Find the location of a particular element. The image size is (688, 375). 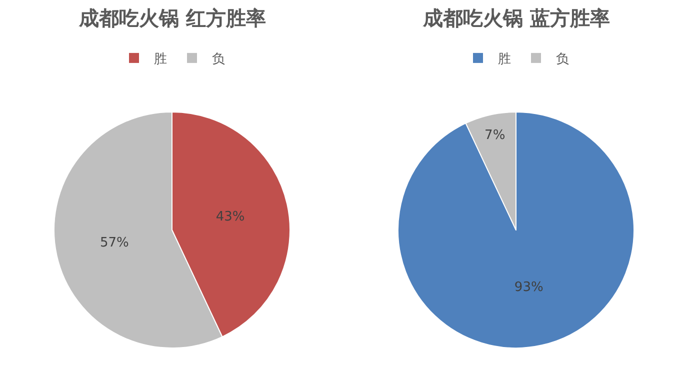

data-label: 43% is located at coordinates (230, 216).